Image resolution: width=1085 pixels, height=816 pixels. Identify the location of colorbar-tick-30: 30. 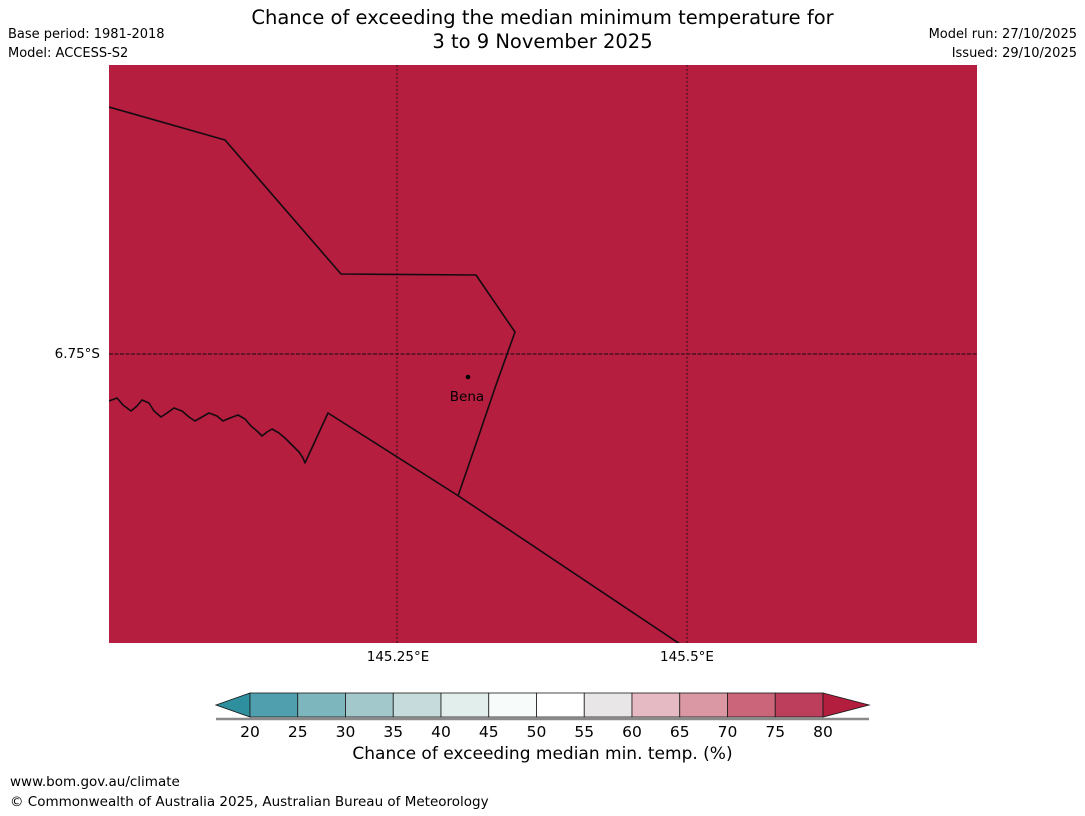
(346, 732).